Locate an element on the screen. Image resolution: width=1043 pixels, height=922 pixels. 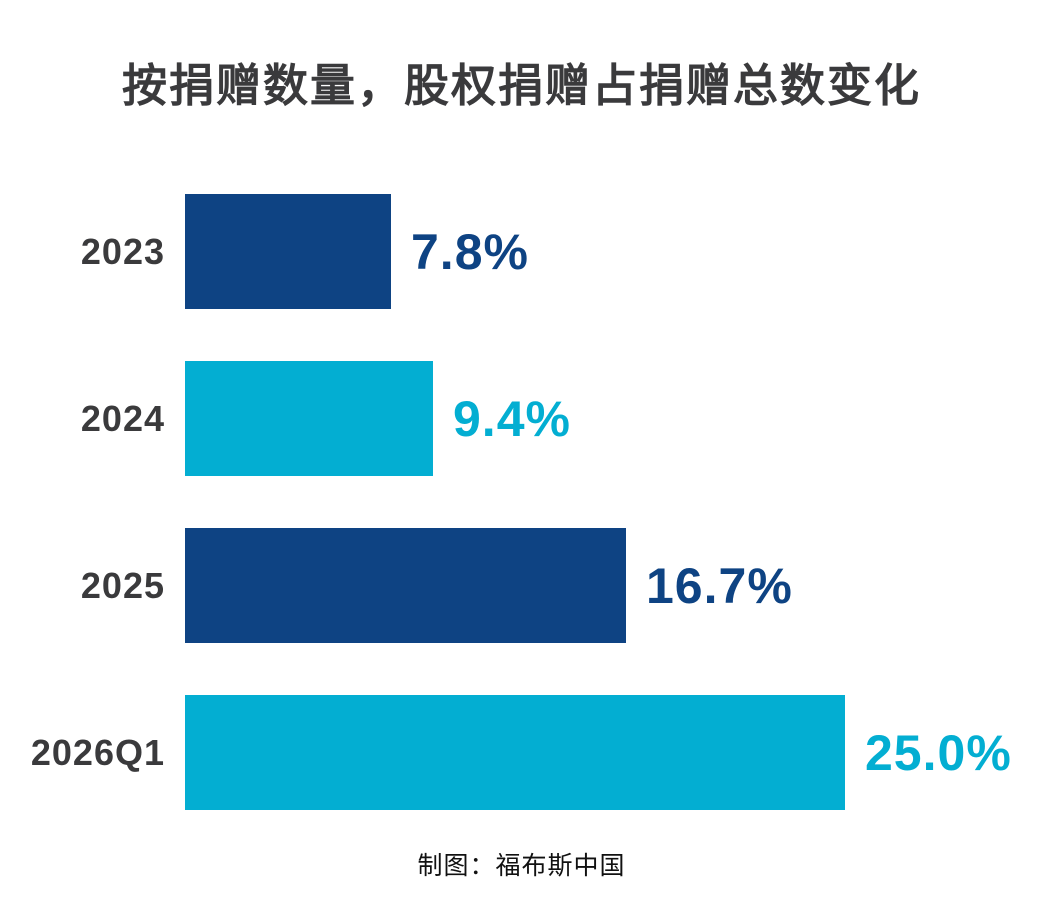
value-label: 16.7% is located at coordinates (719, 585).